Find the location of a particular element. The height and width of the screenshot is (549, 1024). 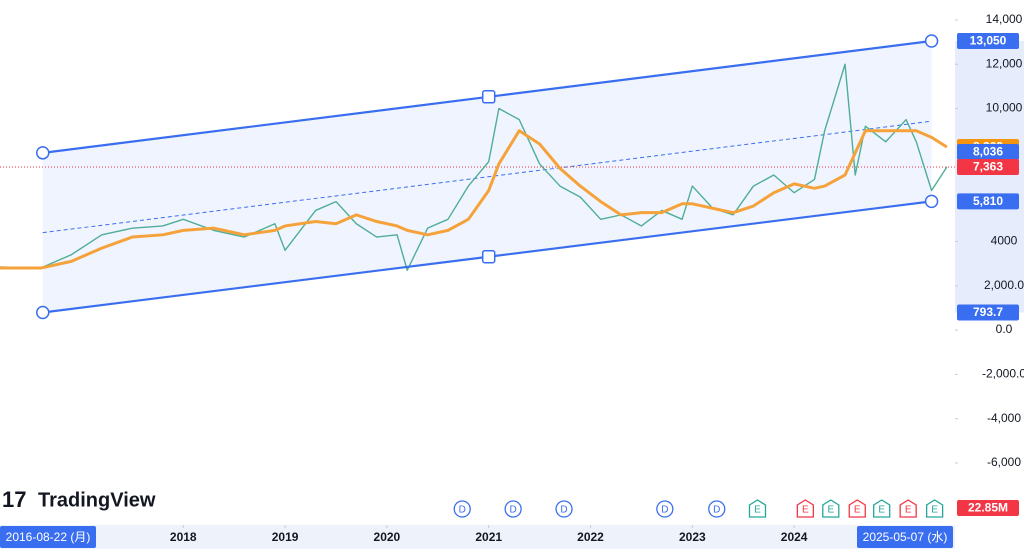

x-tick-label: 2019 is located at coordinates (285, 537).